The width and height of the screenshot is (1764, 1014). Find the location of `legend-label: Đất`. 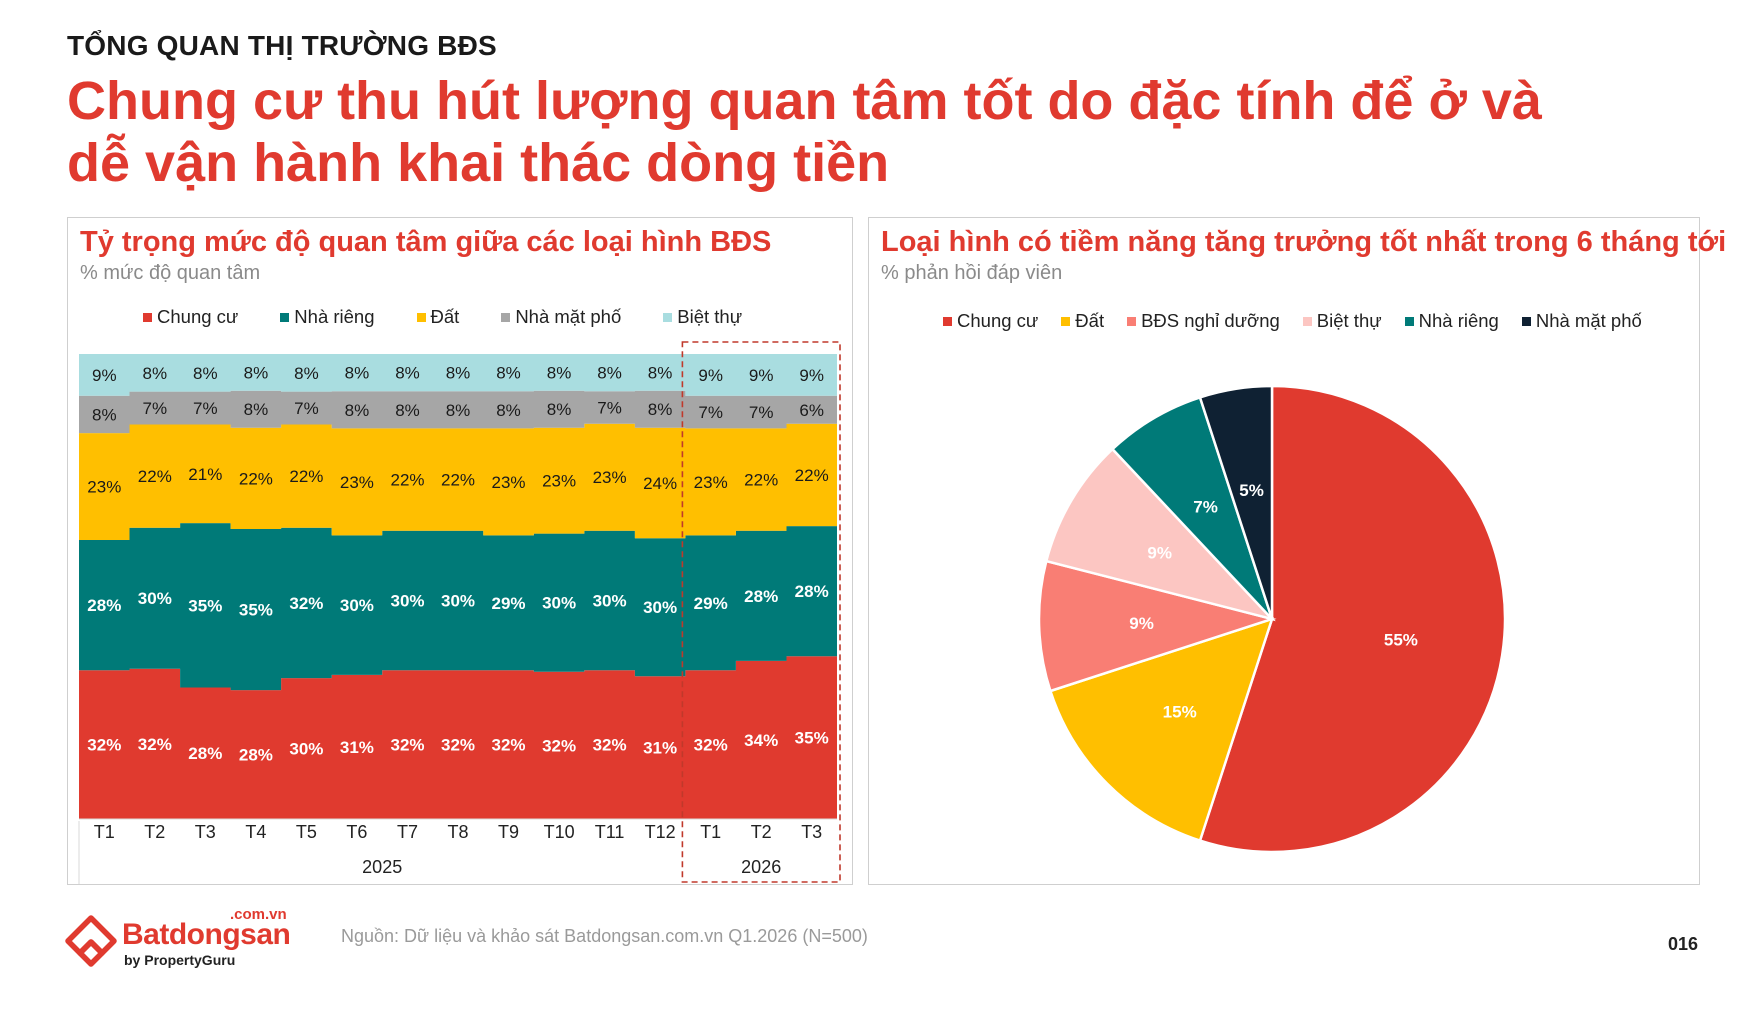

legend-label: Đất is located at coordinates (445, 316).